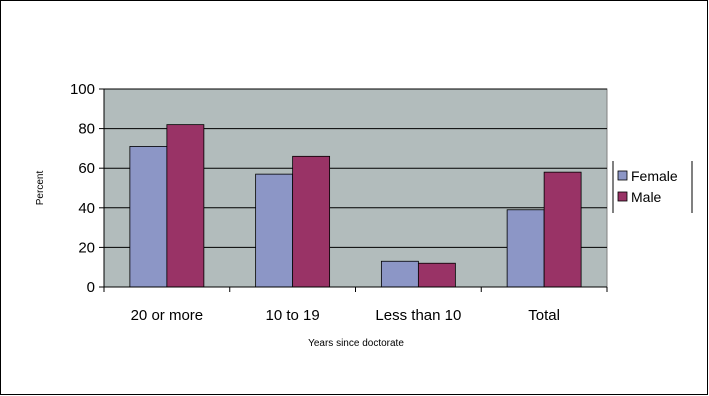  Describe the element at coordinates (167, 315) in the screenshot. I see `x-tick-label: 20 or more` at that location.